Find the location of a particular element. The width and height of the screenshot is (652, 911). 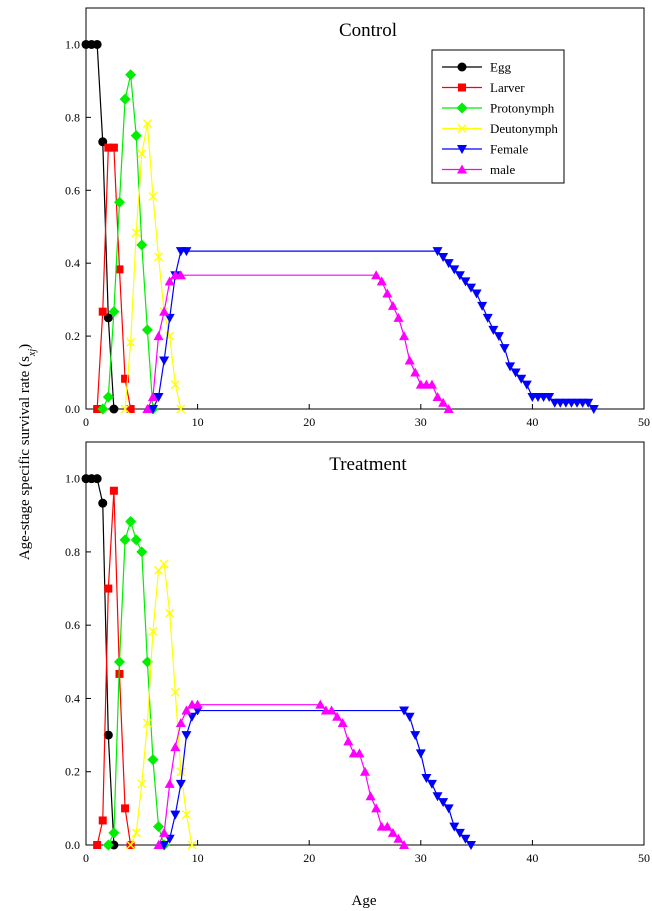

legend-entry-egg: Egg is located at coordinates (476, 67).